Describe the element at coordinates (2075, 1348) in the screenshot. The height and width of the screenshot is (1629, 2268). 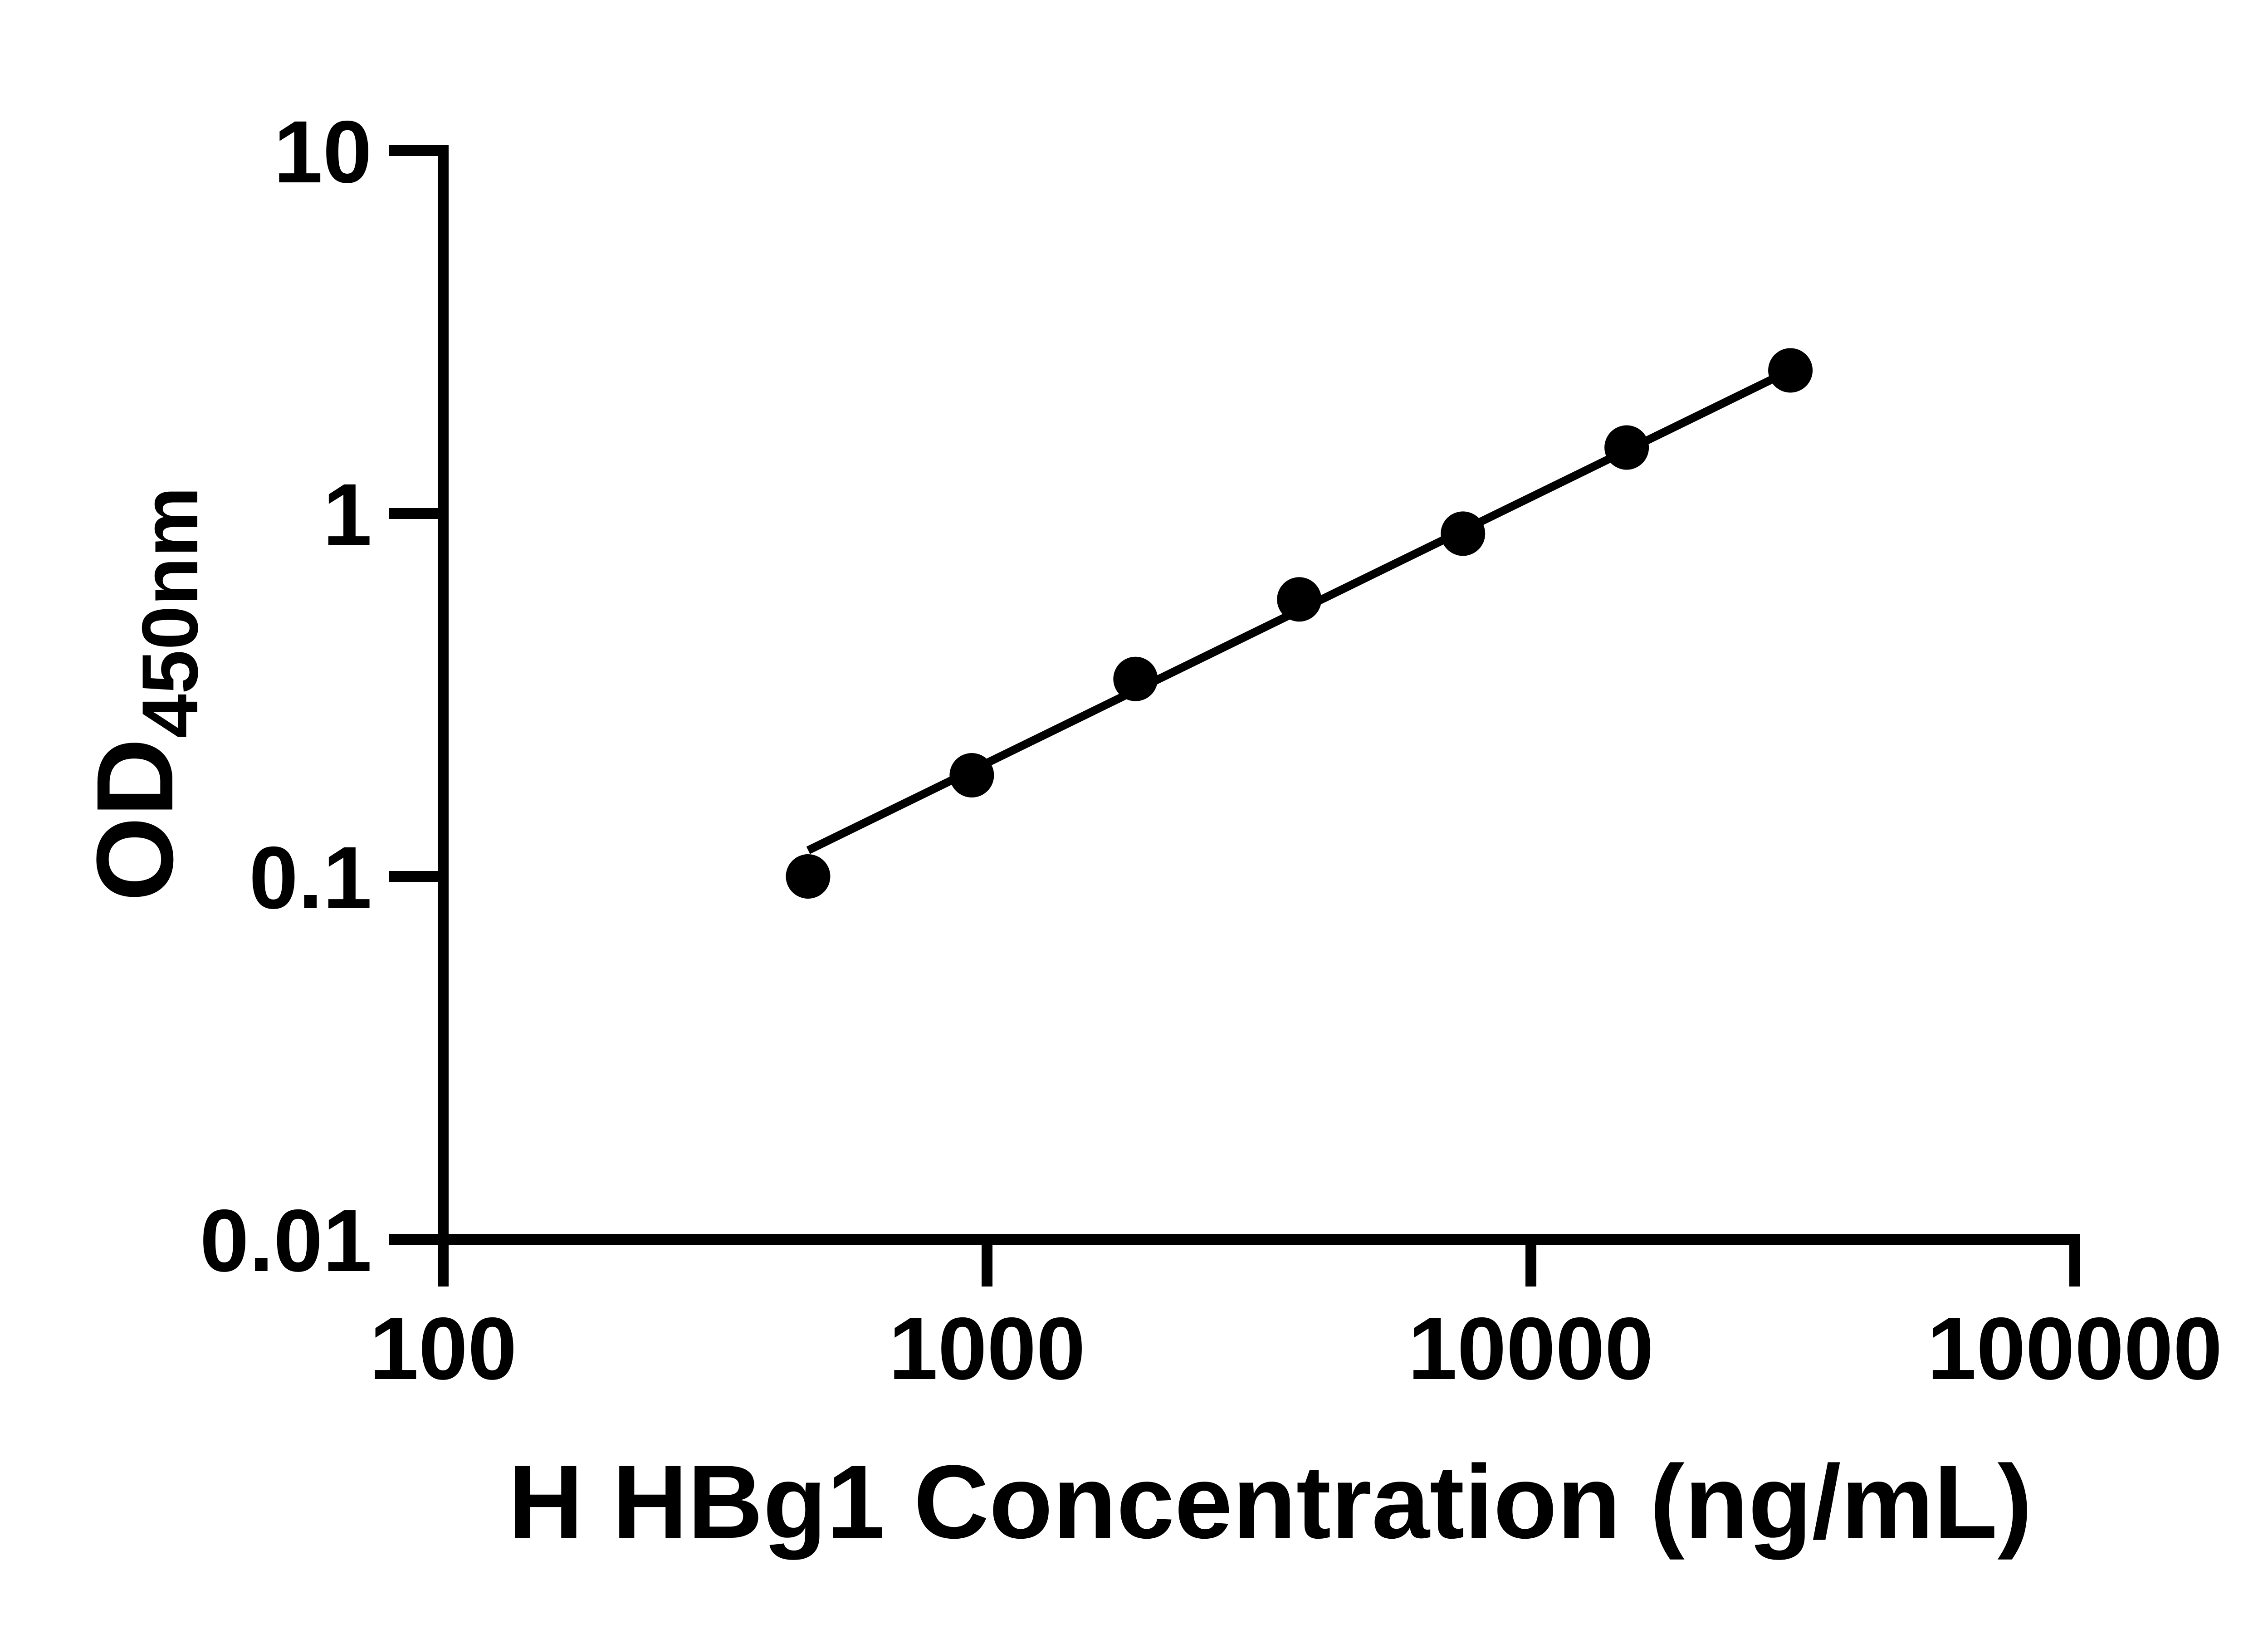
I see `x-tick-label: 100000` at that location.